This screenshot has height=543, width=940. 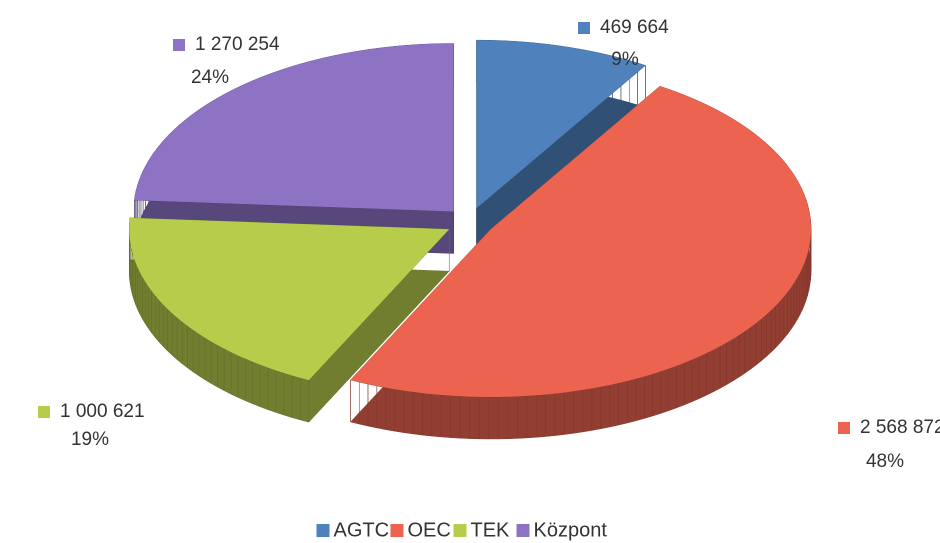 What do you see at coordinates (571, 530) in the screenshot?
I see `legend-label: Központ` at bounding box center [571, 530].